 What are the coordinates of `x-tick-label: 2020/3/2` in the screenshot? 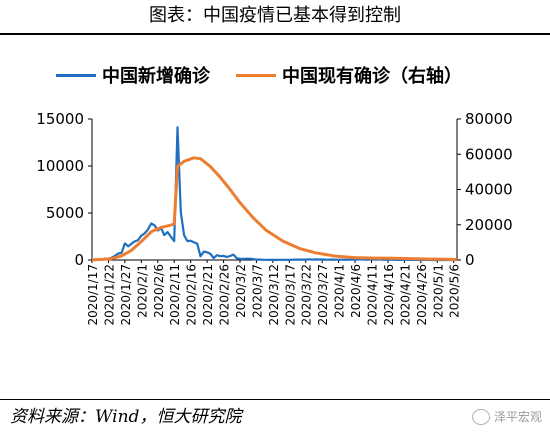 It's located at (241, 291).